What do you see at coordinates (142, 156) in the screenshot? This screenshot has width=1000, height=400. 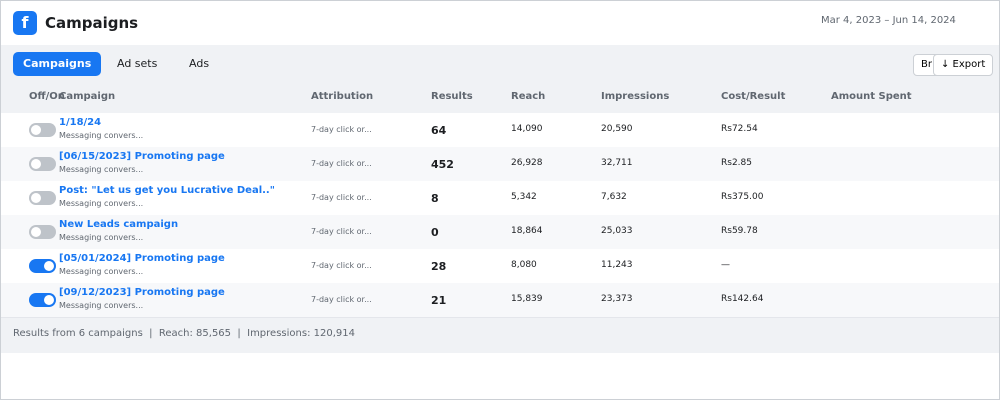 I see `campaign-name: [06/15/2023] Promoting page` at bounding box center [142, 156].